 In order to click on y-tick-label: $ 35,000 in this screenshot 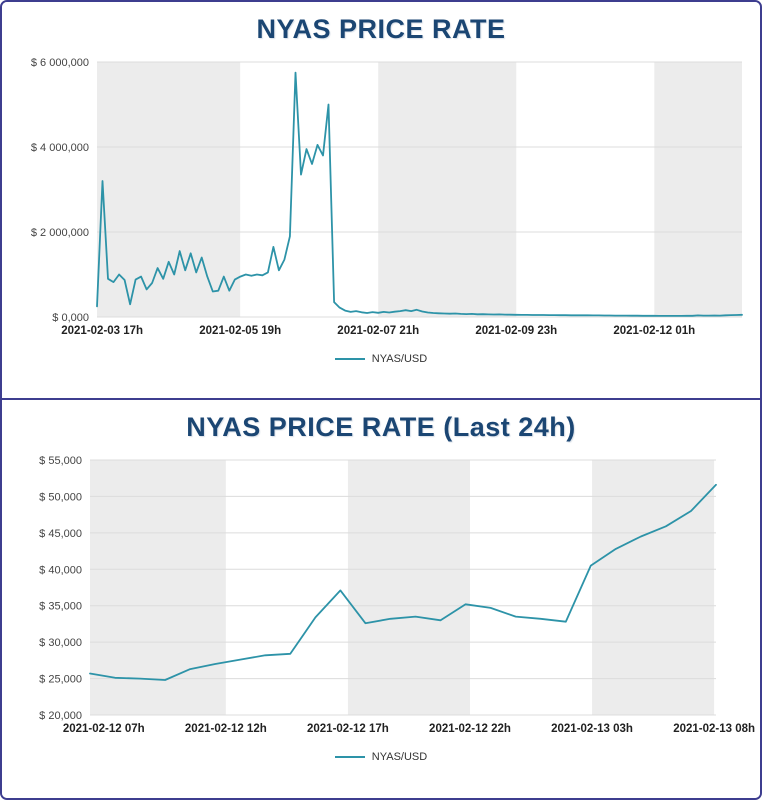, I will do `click(60, 607)`.